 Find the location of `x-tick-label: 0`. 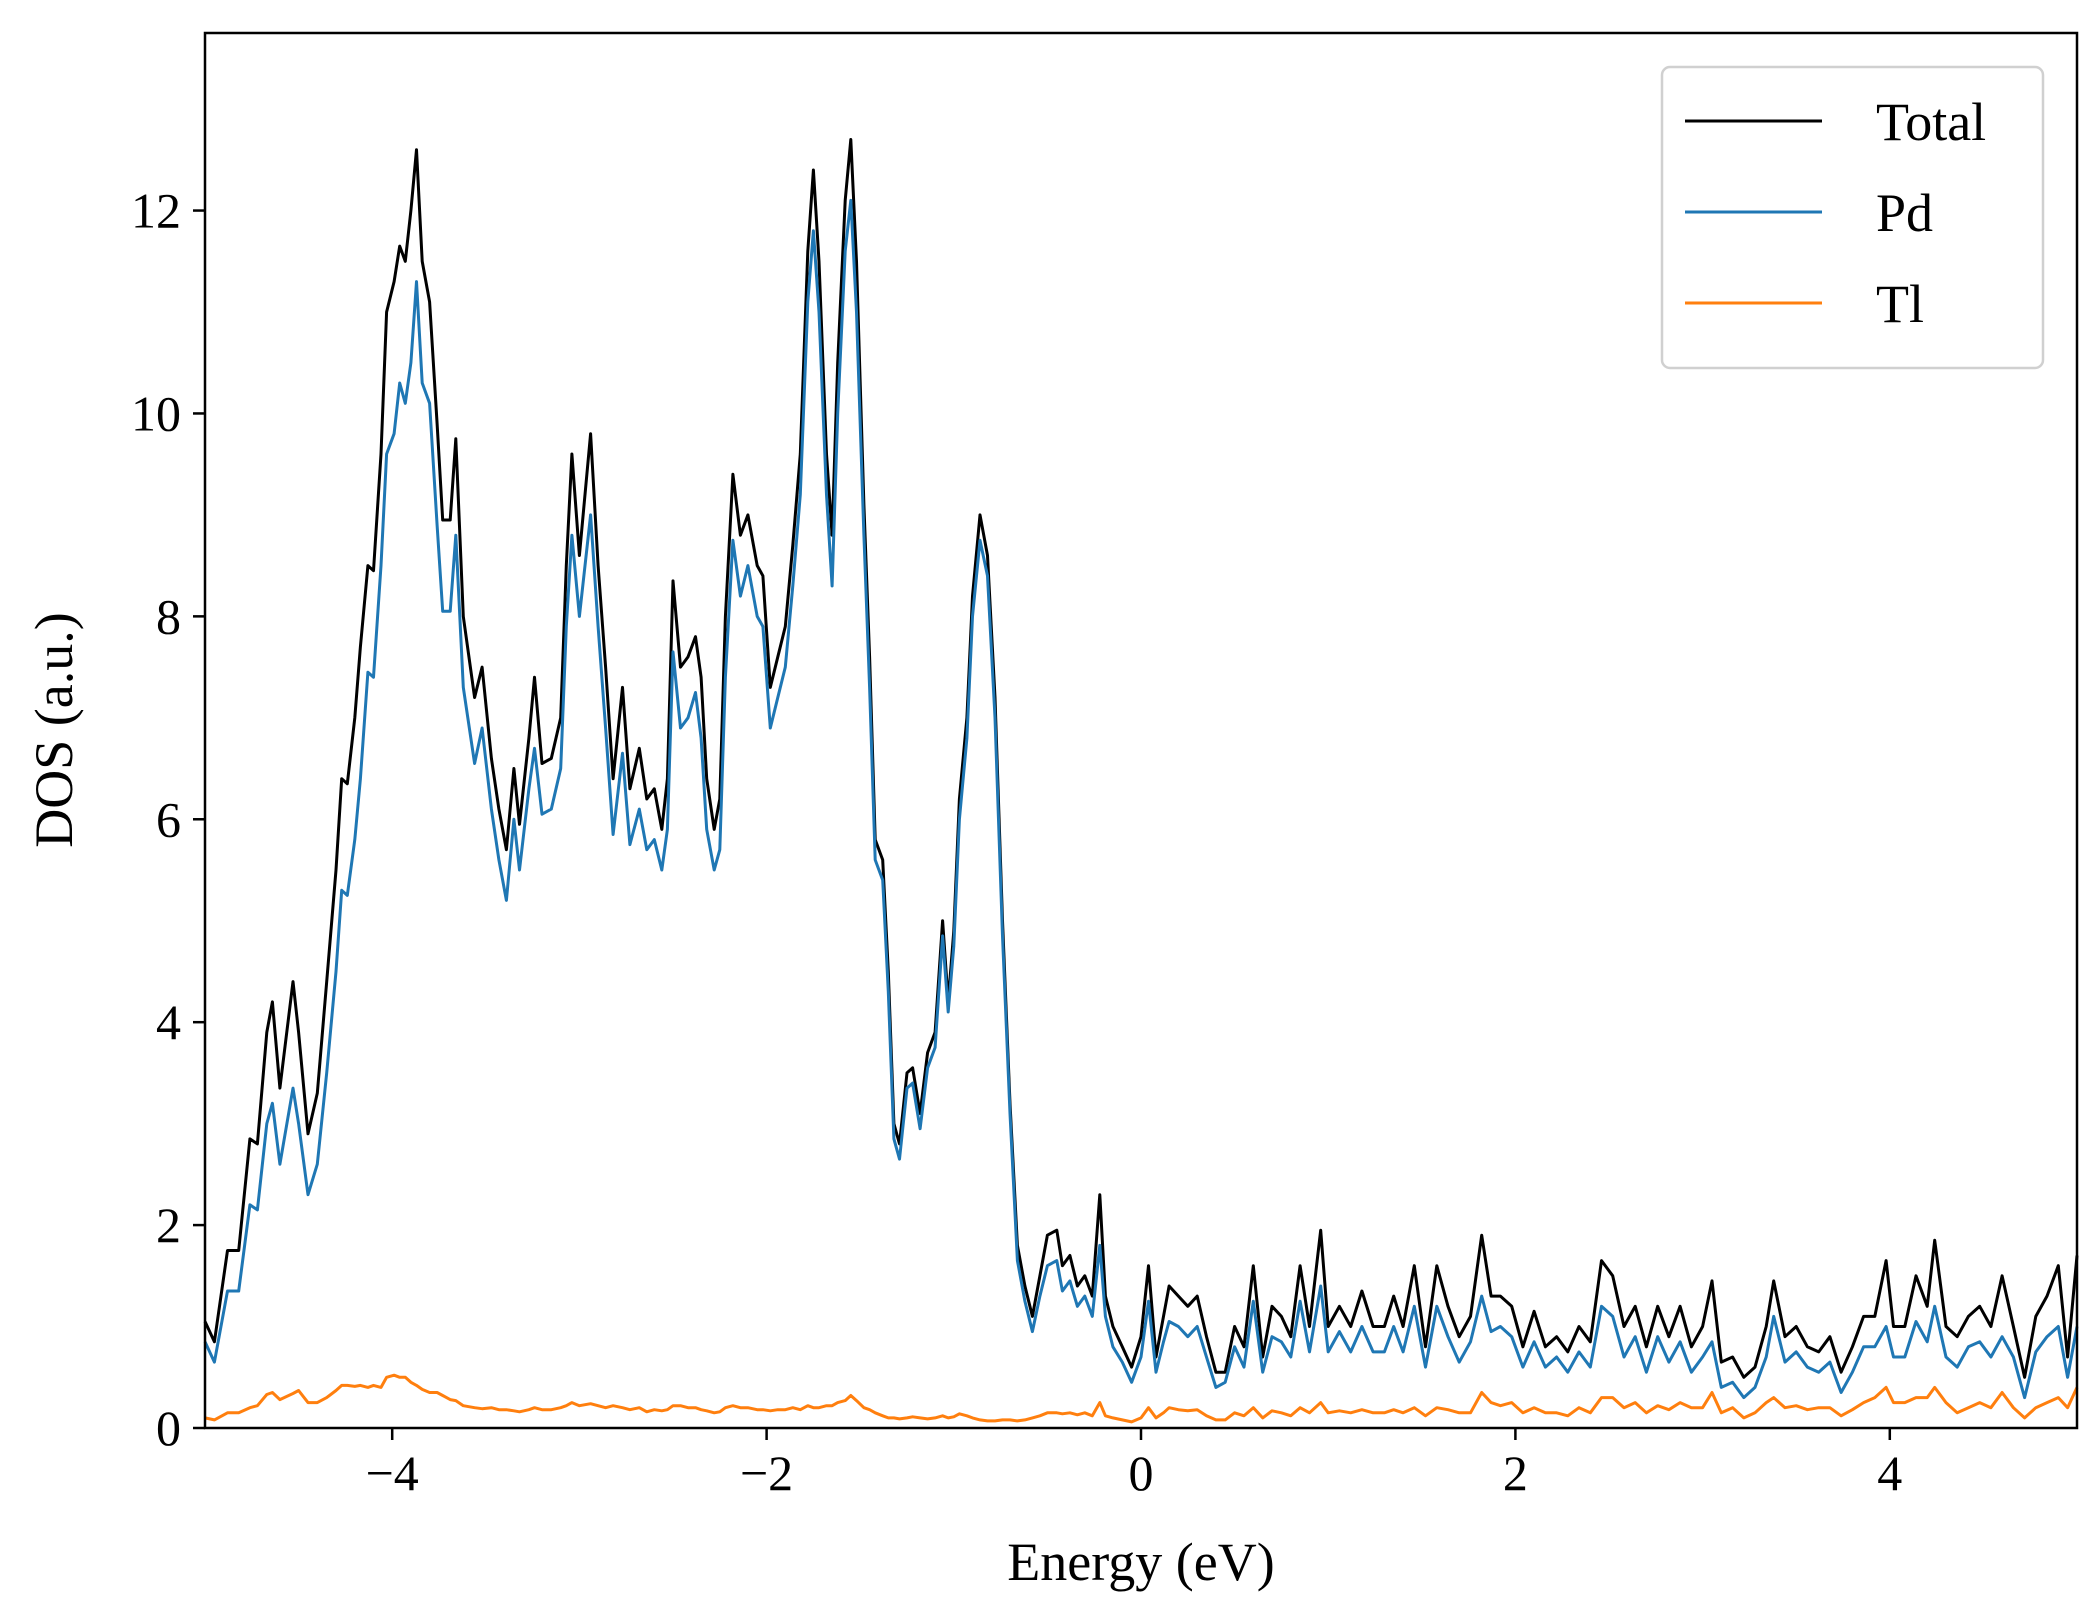

x-tick-label: 0 is located at coordinates (1141, 1473).